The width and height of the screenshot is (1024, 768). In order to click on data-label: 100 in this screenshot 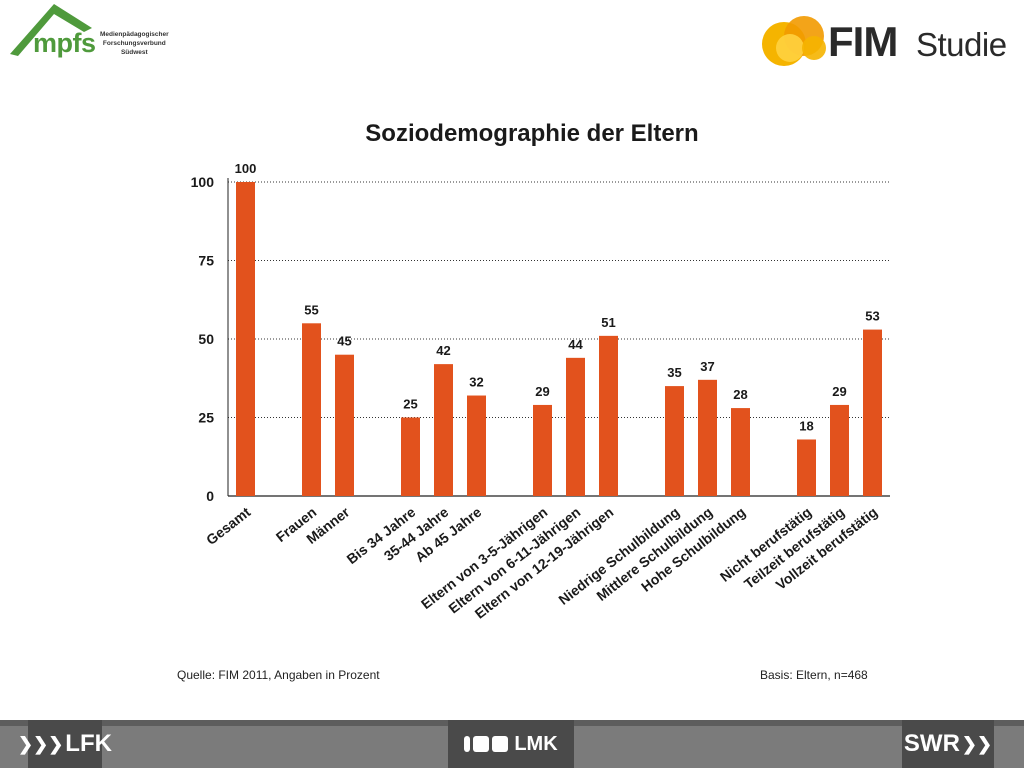, I will do `click(246, 168)`.